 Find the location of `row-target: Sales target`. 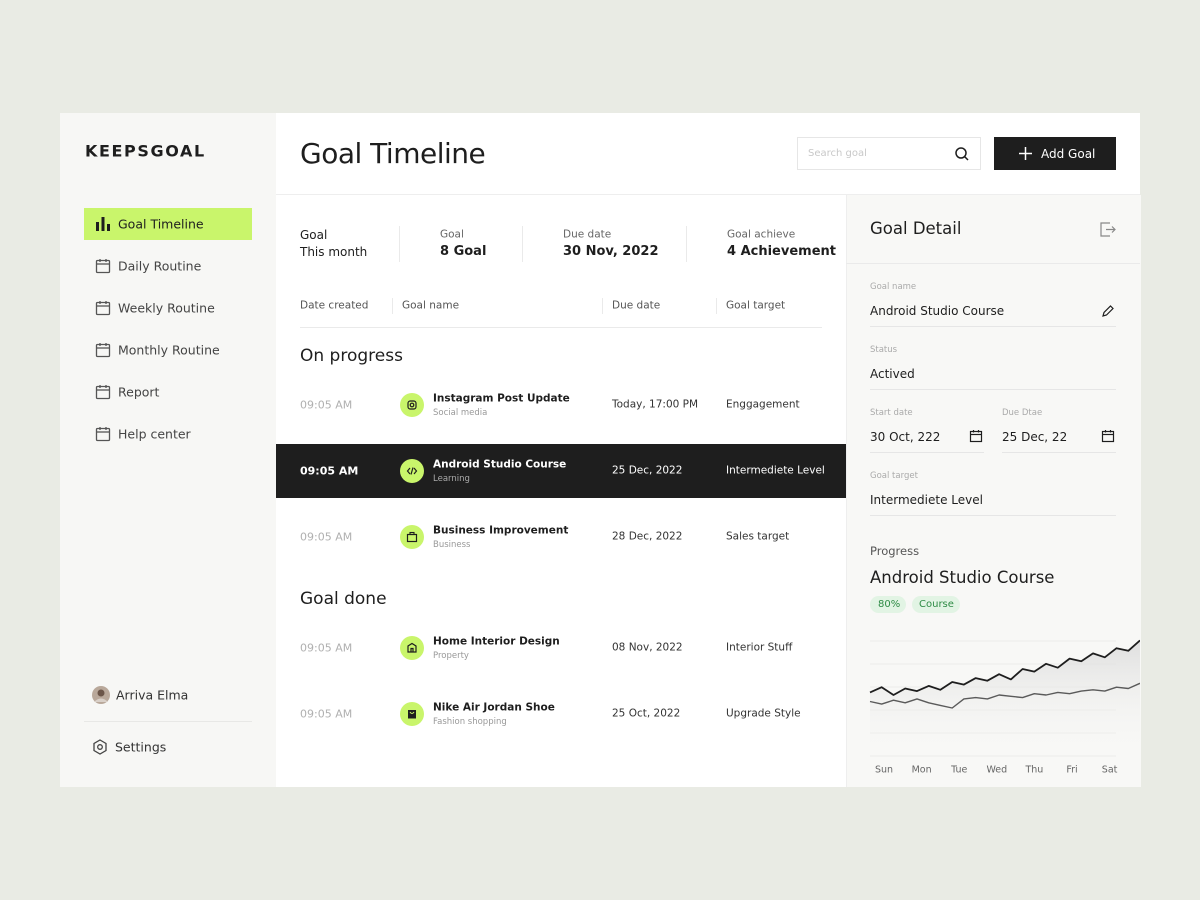

row-target: Sales target is located at coordinates (758, 536).